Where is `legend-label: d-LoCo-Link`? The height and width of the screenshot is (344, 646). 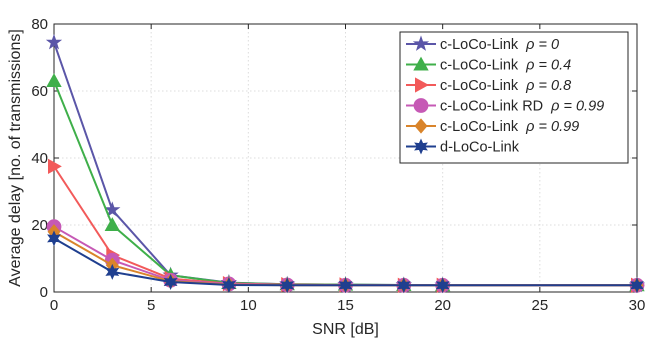 legend-label: d-LoCo-Link is located at coordinates (480, 148).